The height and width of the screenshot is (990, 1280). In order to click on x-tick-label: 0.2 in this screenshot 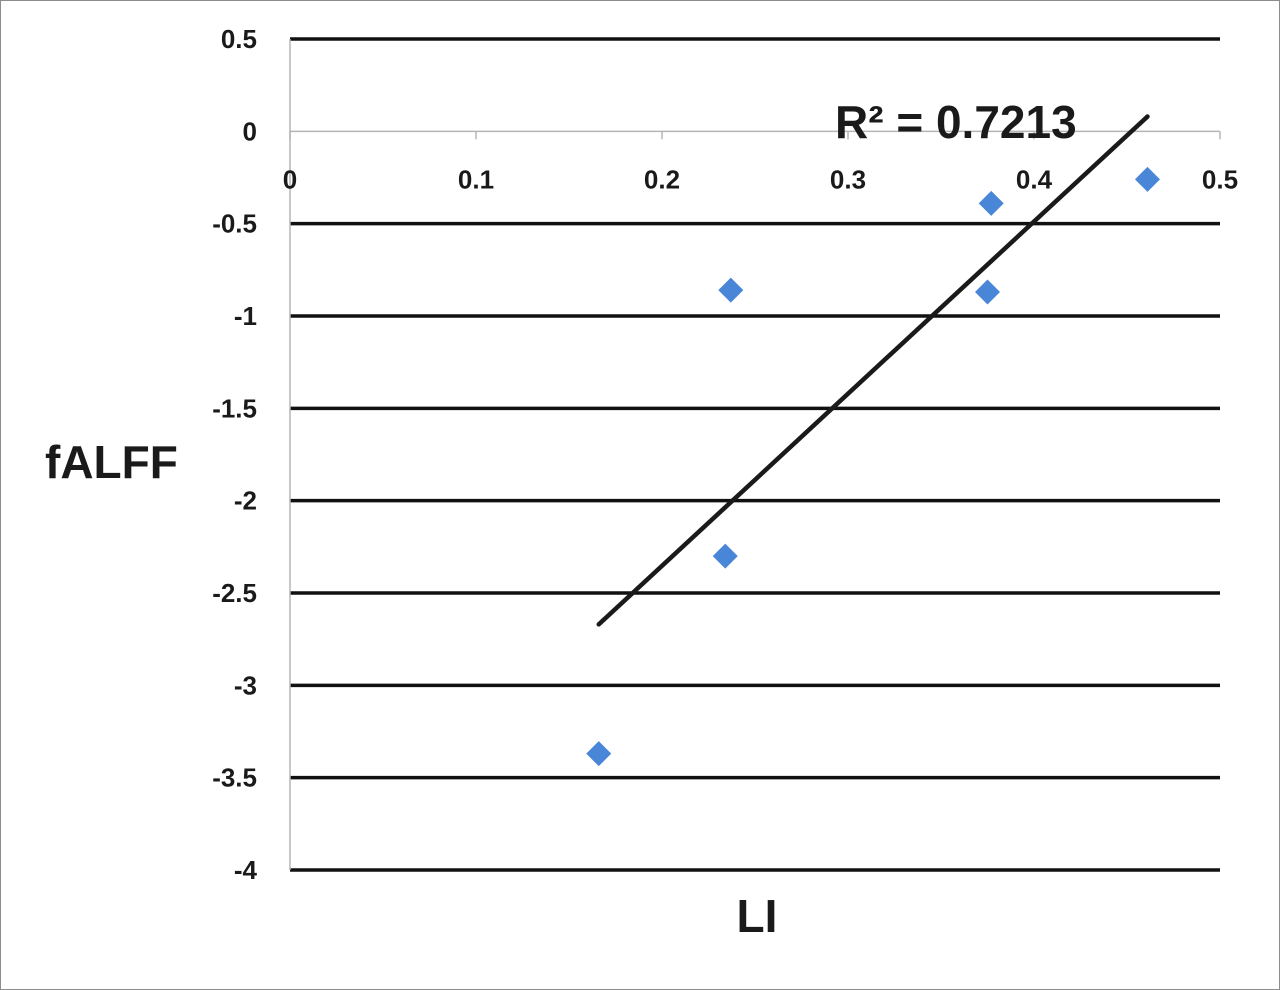, I will do `click(662, 179)`.